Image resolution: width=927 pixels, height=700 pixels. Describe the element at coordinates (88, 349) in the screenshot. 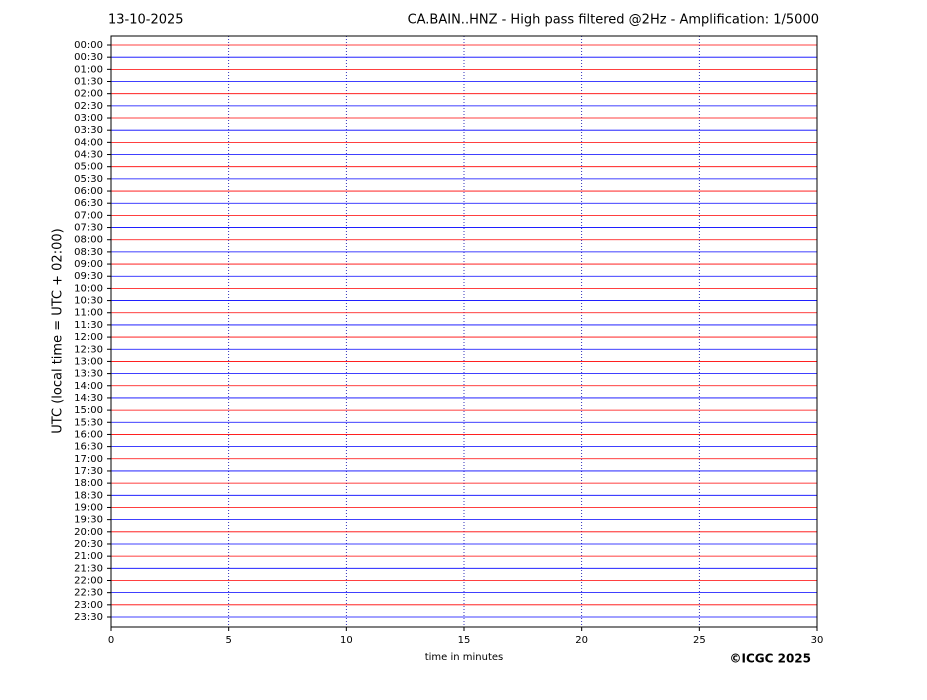

I see `y-tick-label: 12:30` at that location.